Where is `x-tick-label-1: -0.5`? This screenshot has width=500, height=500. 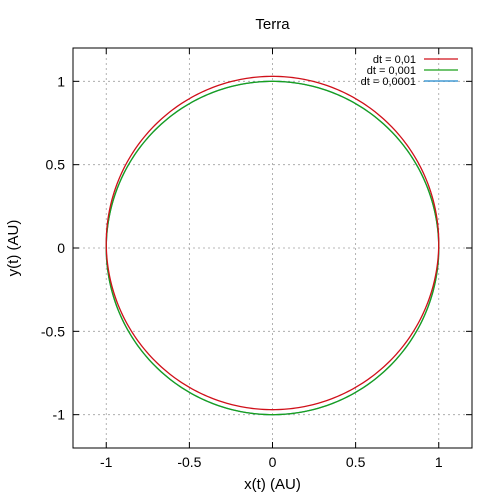 x-tick-label-1: -0.5 is located at coordinates (189, 462).